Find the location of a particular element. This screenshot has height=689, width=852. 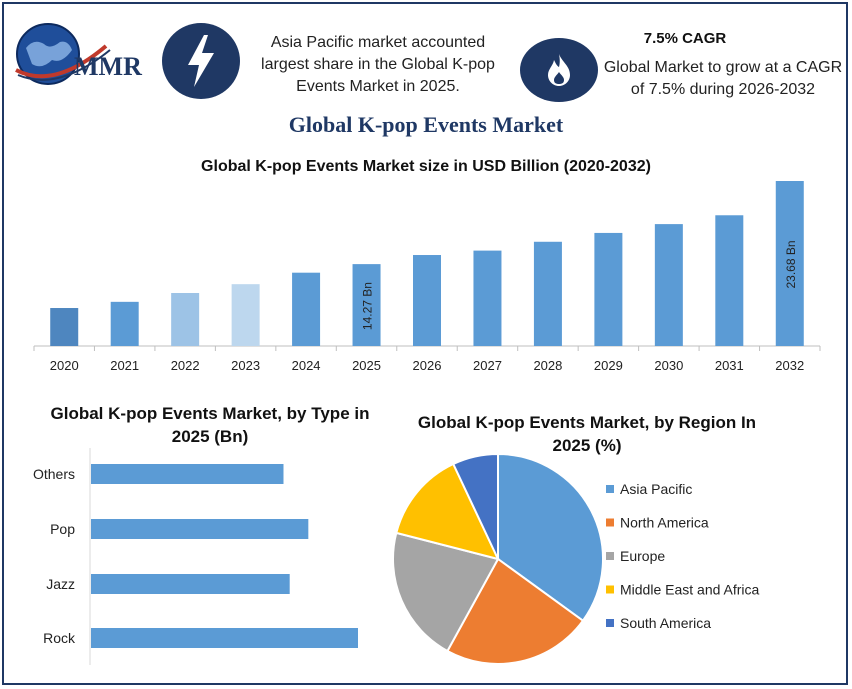

lightning-bolt-icon is located at coordinates (201, 61).